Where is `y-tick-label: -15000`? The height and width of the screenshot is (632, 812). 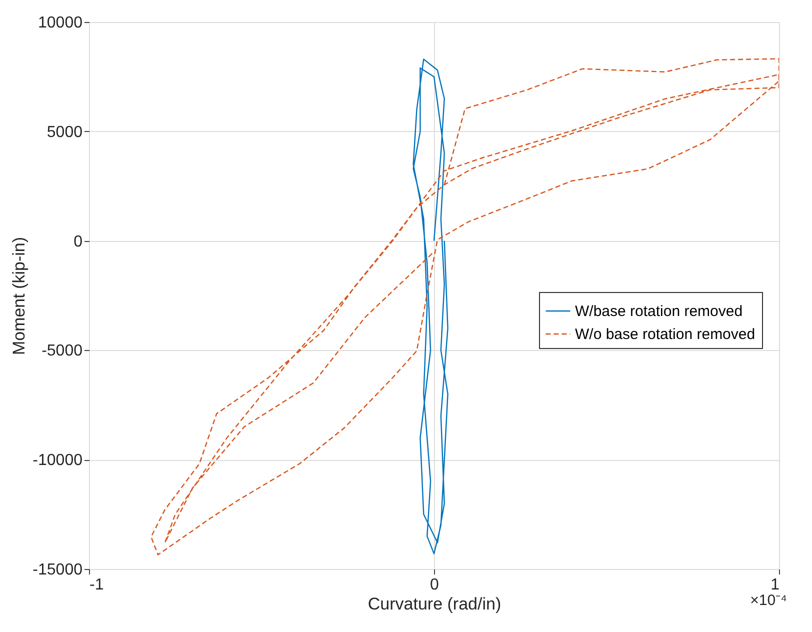 y-tick-label: -15000 is located at coordinates (57, 570).